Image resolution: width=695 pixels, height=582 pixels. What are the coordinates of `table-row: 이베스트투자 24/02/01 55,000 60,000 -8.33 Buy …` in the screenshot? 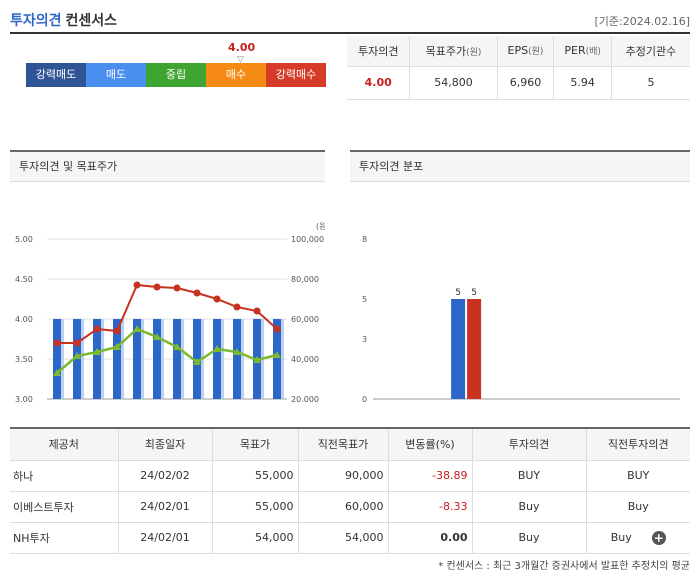 It's located at (350, 506).